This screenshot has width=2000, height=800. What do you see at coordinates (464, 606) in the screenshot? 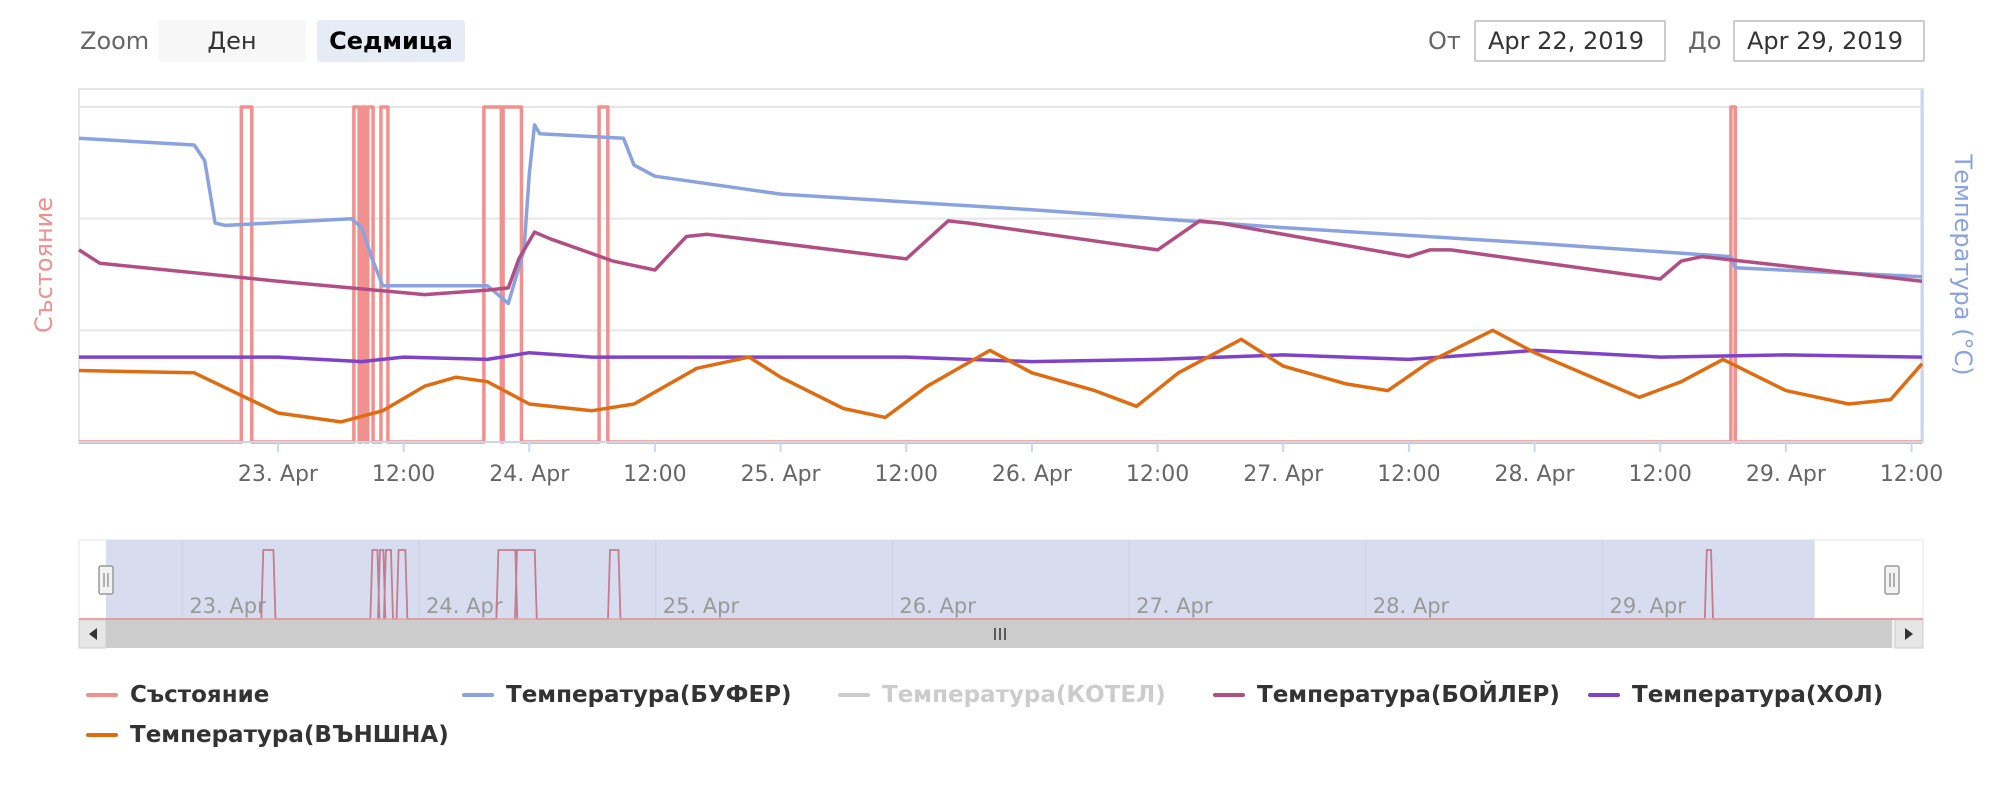
I see `navigator-tick-label: 24. Apr` at bounding box center [464, 606].